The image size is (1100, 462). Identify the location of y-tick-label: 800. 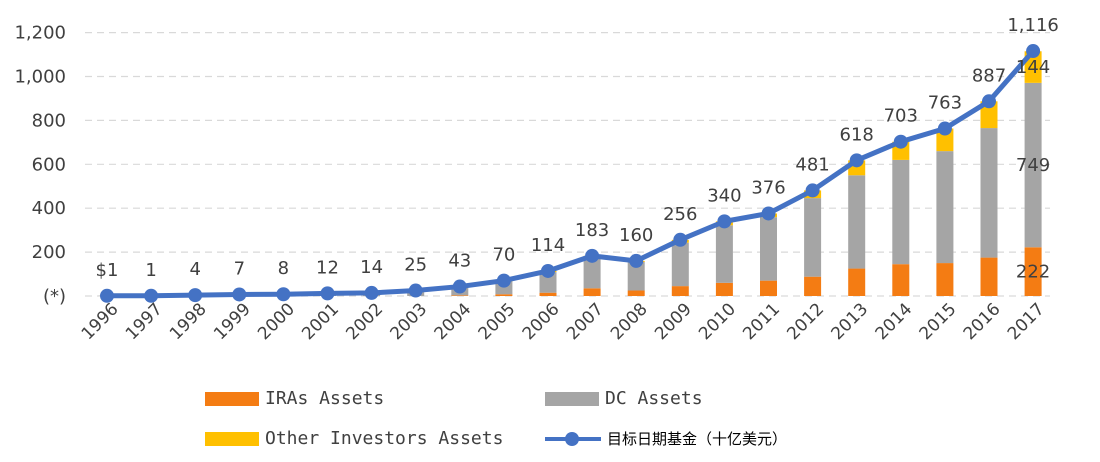
(49, 120).